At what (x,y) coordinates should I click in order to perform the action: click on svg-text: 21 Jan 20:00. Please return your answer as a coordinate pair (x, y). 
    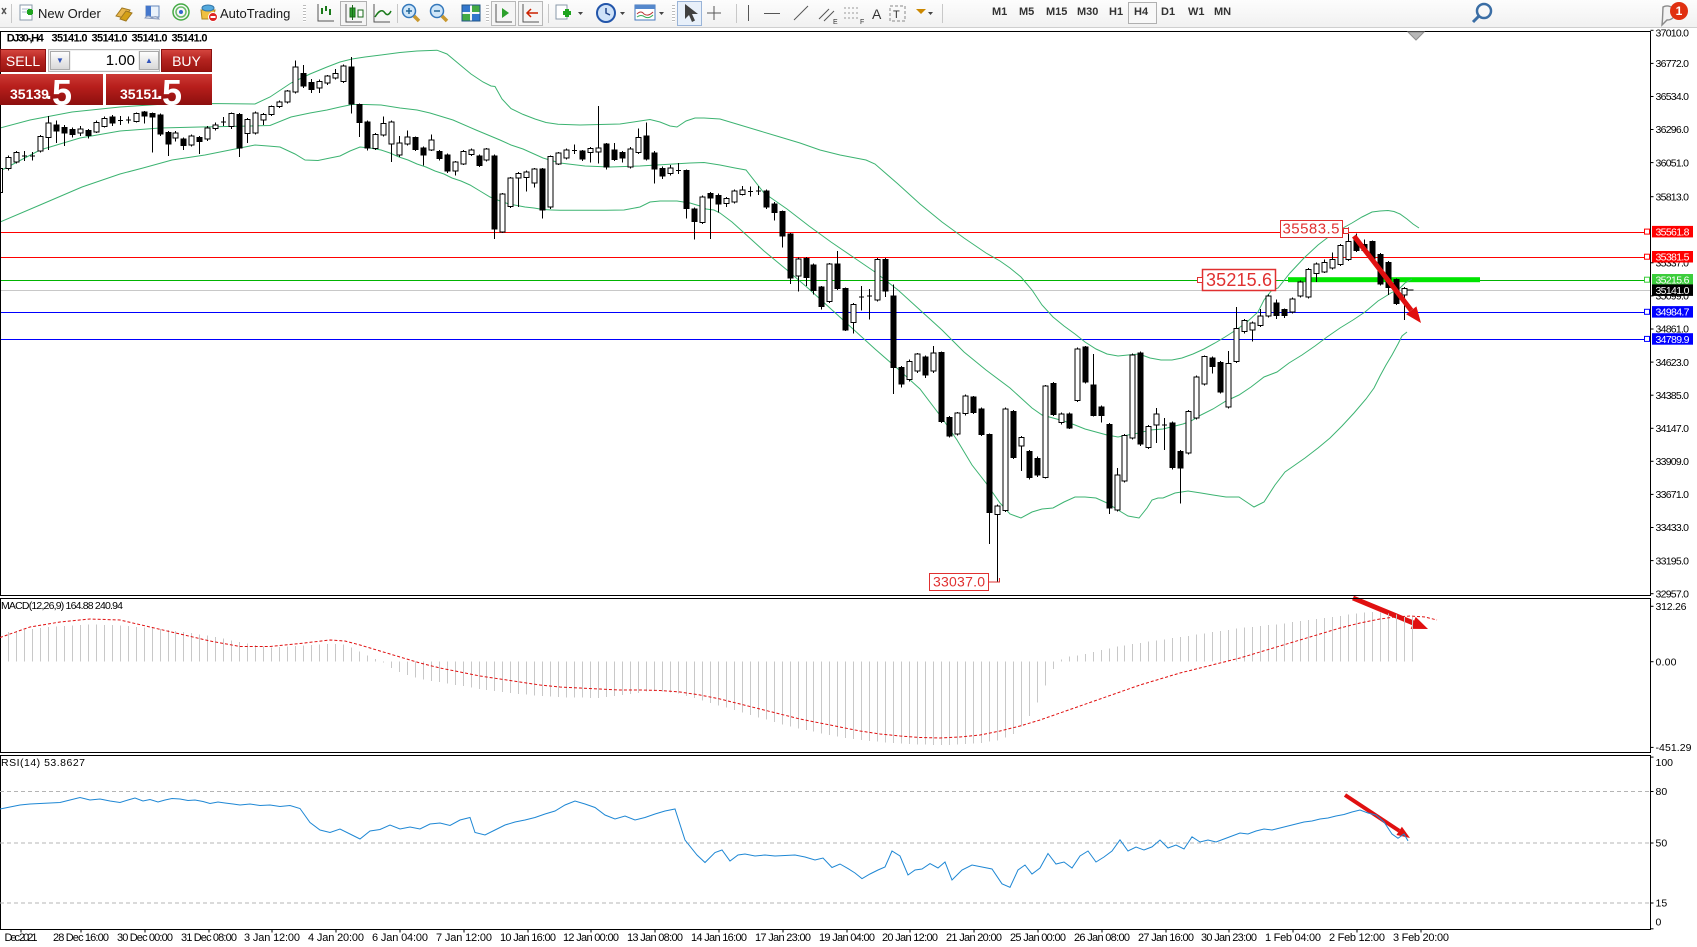
    Looking at the image, I should click on (974, 938).